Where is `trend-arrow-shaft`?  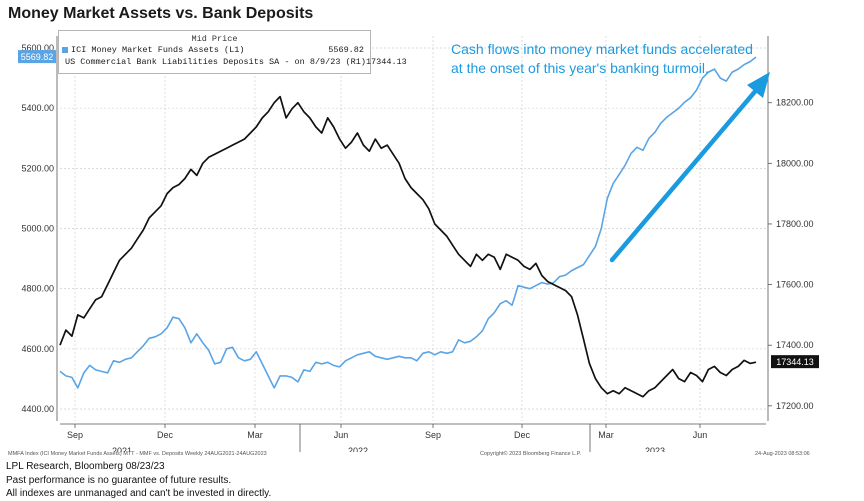 trend-arrow-shaft is located at coordinates (685, 174).